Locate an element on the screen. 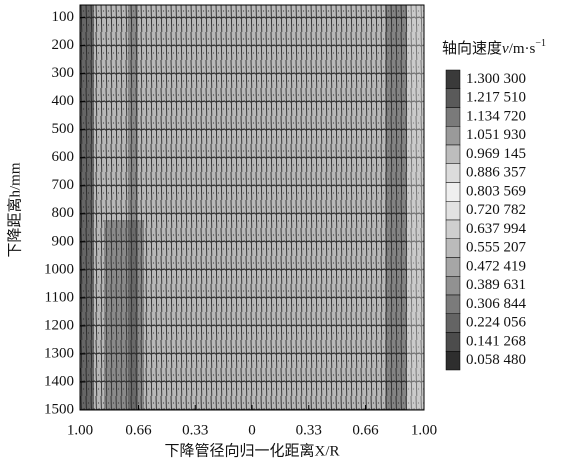 The width and height of the screenshot is (577, 472). colorbar-label: 0.720 782 is located at coordinates (496, 210).